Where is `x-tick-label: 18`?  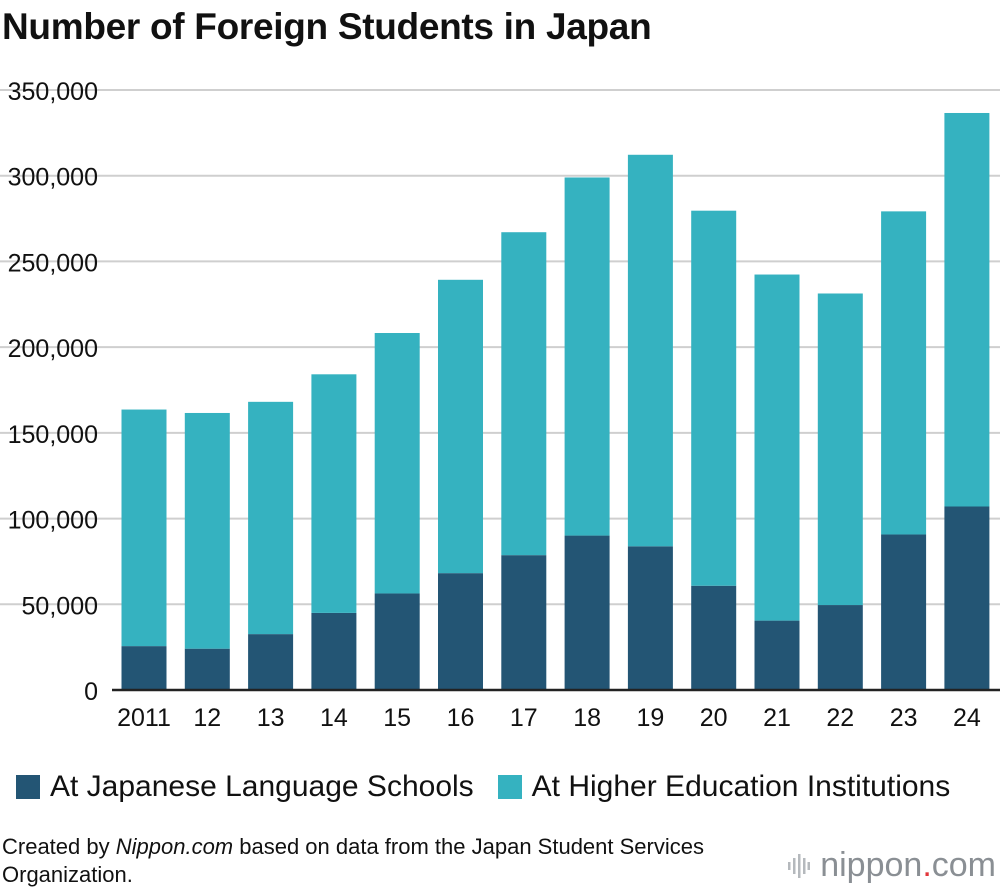
x-tick-label: 18 is located at coordinates (587, 718).